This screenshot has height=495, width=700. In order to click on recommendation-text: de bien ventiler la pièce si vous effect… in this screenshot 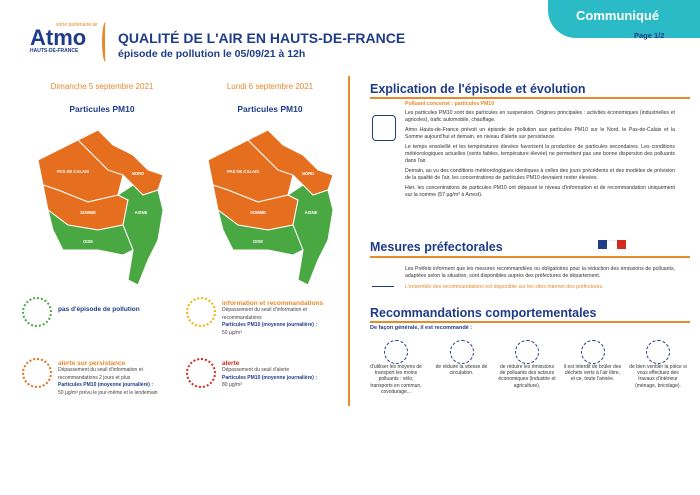, I will do `click(658, 376)`.